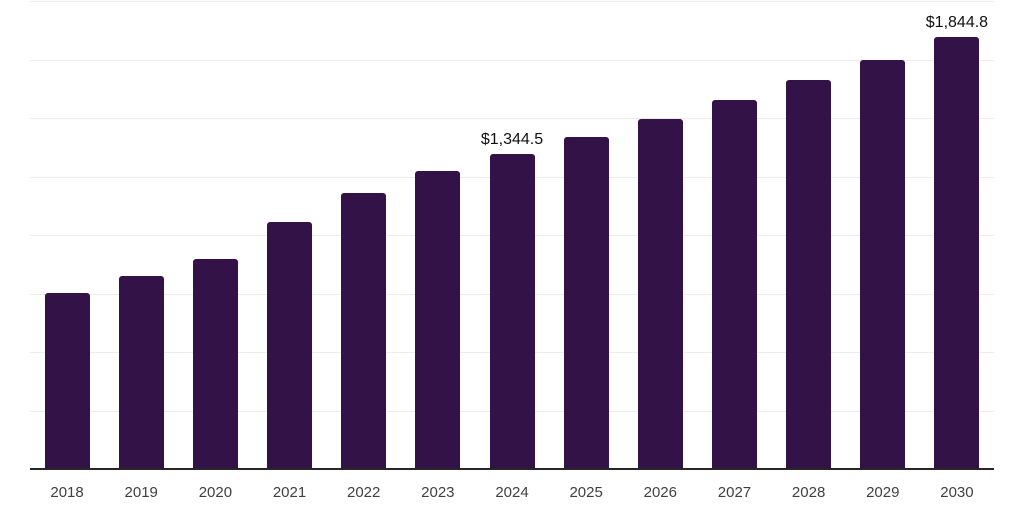 The image size is (1024, 512). What do you see at coordinates (67, 492) in the screenshot?
I see `x-tick-2018: 2018` at bounding box center [67, 492].